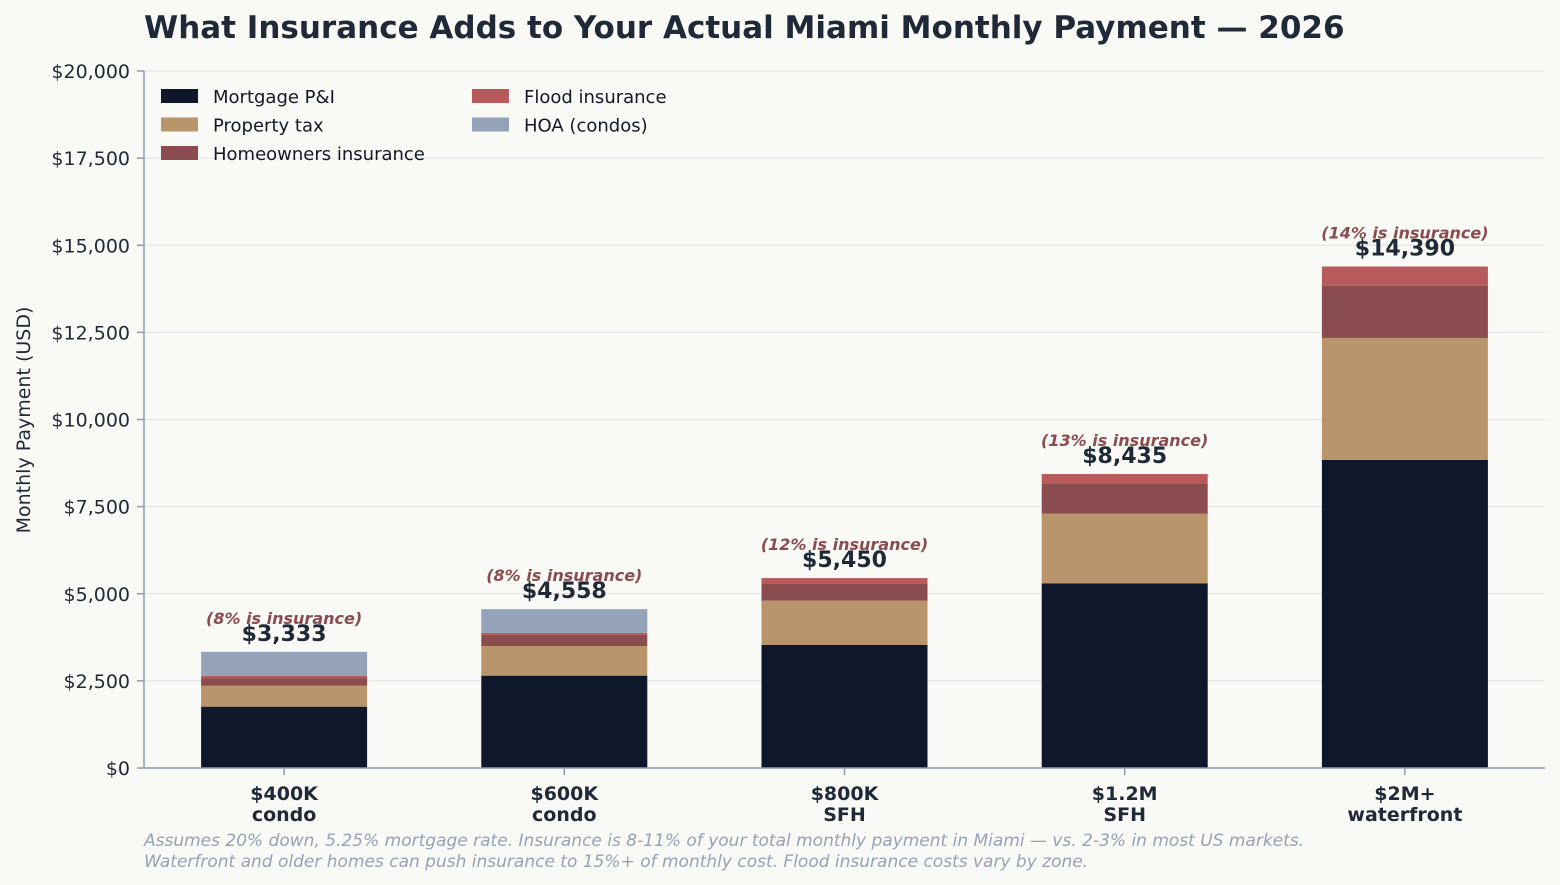 The height and width of the screenshot is (885, 1560). I want to click on x-tick-label: waterfront, so click(1404, 815).